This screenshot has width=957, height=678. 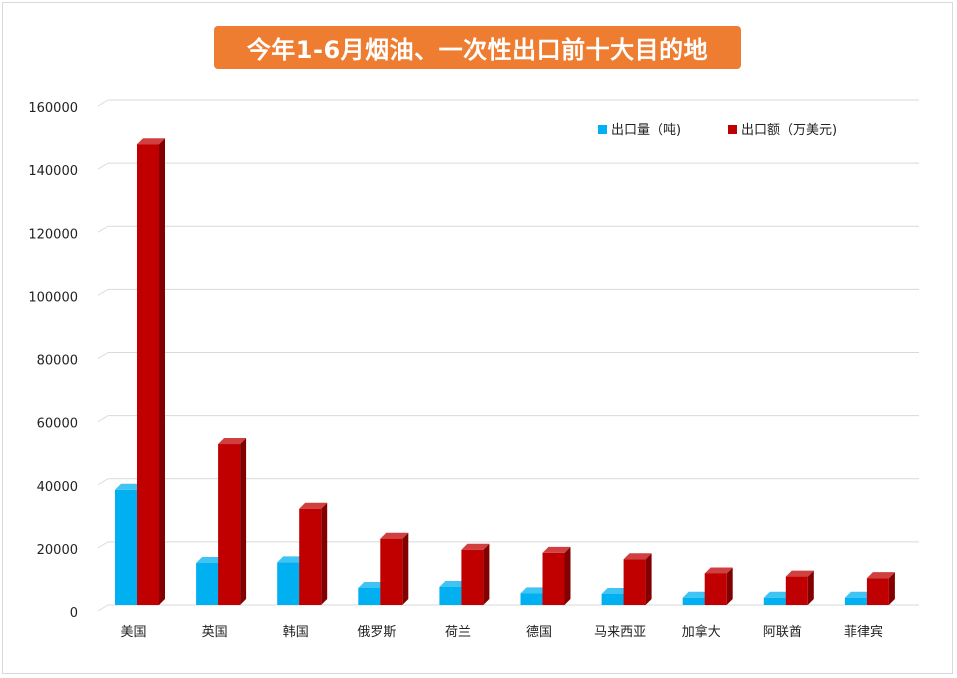 What do you see at coordinates (74, 613) in the screenshot?
I see `y-tick-label: 0` at bounding box center [74, 613].